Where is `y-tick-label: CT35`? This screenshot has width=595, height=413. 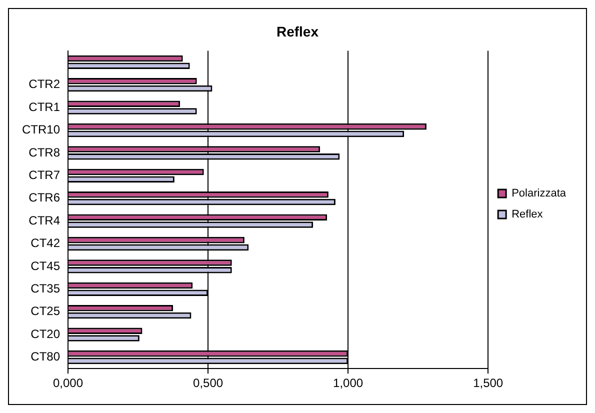 y-tick-label: CT35 is located at coordinates (45, 288).